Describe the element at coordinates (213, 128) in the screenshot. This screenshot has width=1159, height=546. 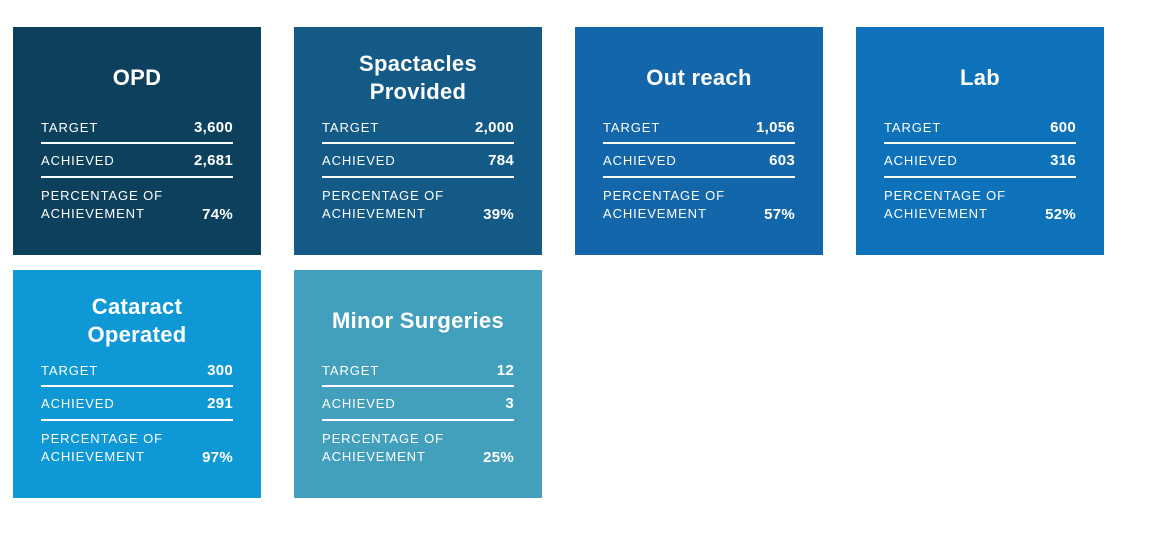
I see `target-value: 3,600` at that location.